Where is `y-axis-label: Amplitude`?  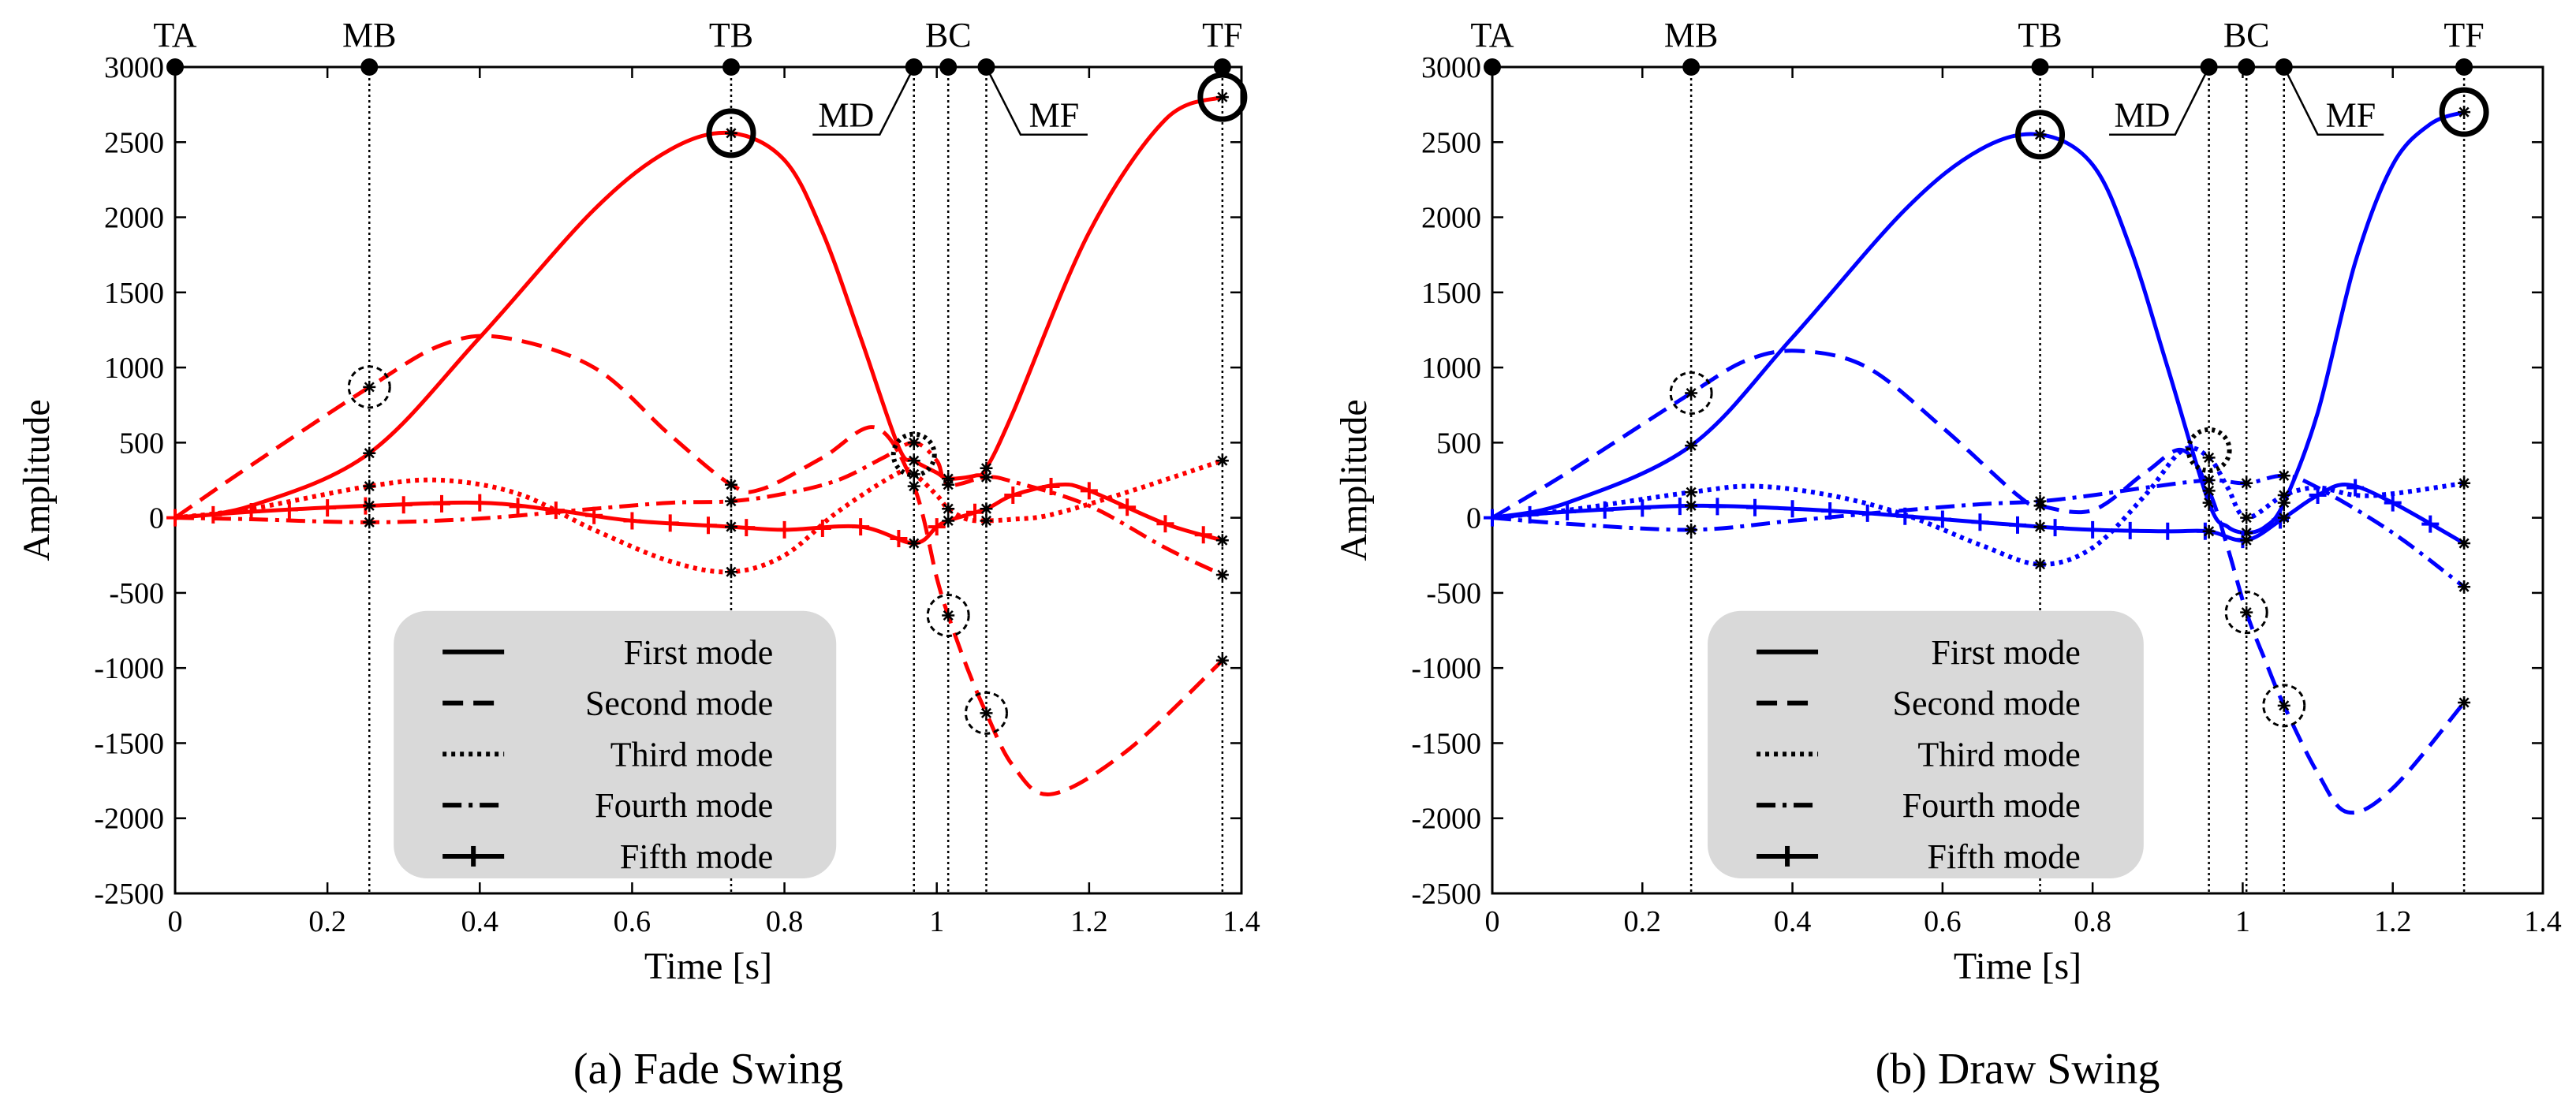 y-axis-label: Amplitude is located at coordinates (1354, 480).